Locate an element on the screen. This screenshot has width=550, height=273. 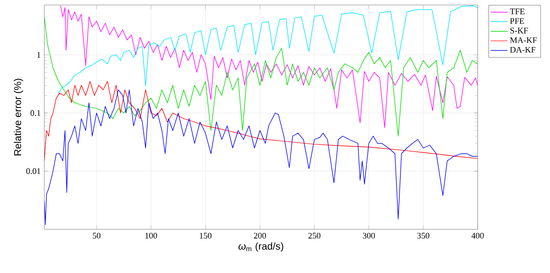
y-axis-title: Relative error (%) is located at coordinates (19, 117).